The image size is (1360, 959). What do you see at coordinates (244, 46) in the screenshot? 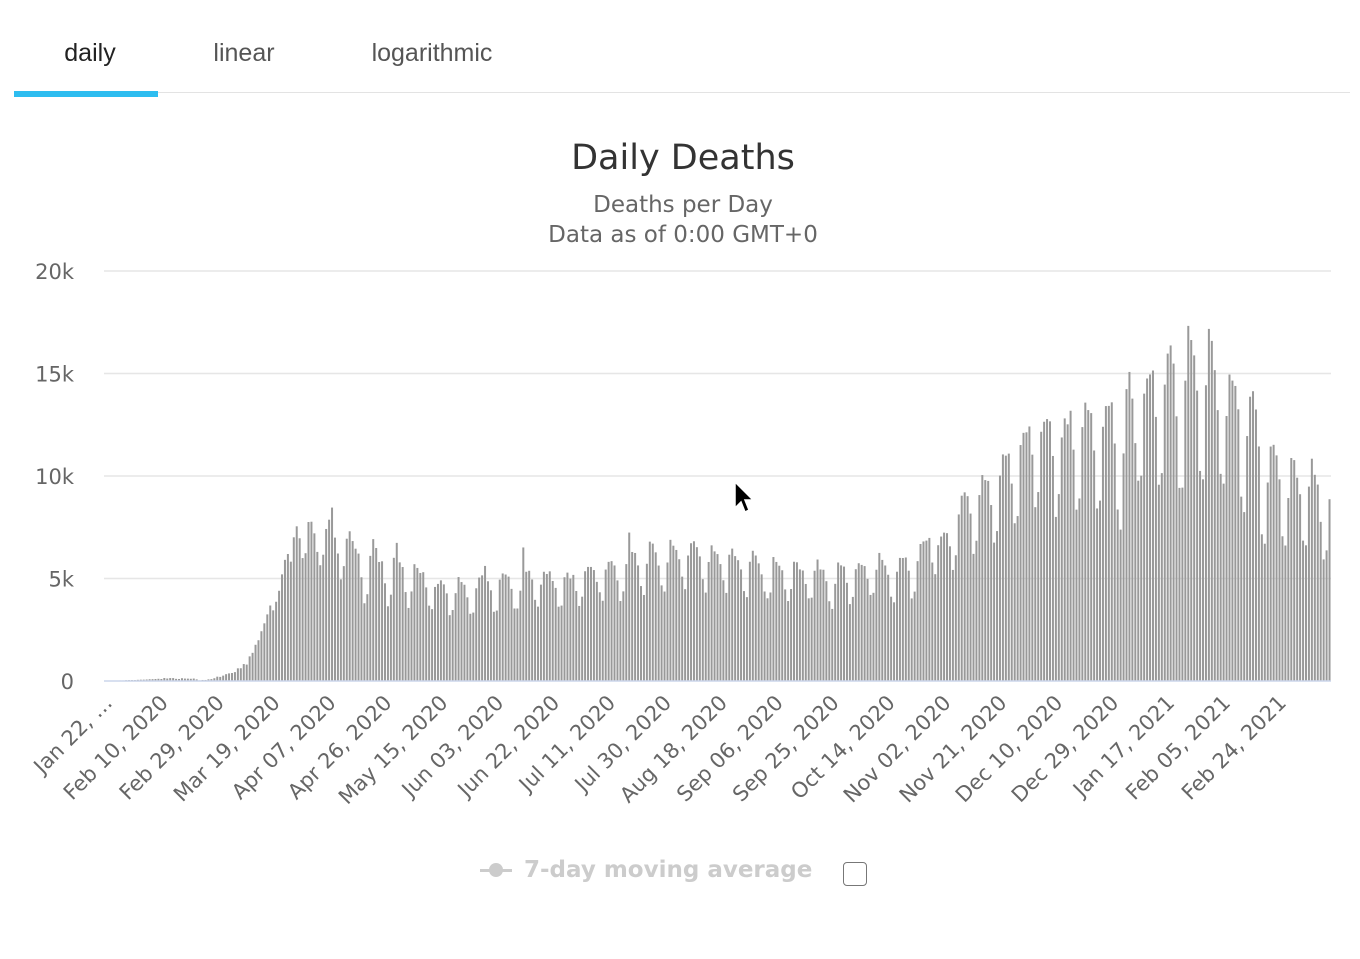
I see `tab-linear: linear` at bounding box center [244, 46].